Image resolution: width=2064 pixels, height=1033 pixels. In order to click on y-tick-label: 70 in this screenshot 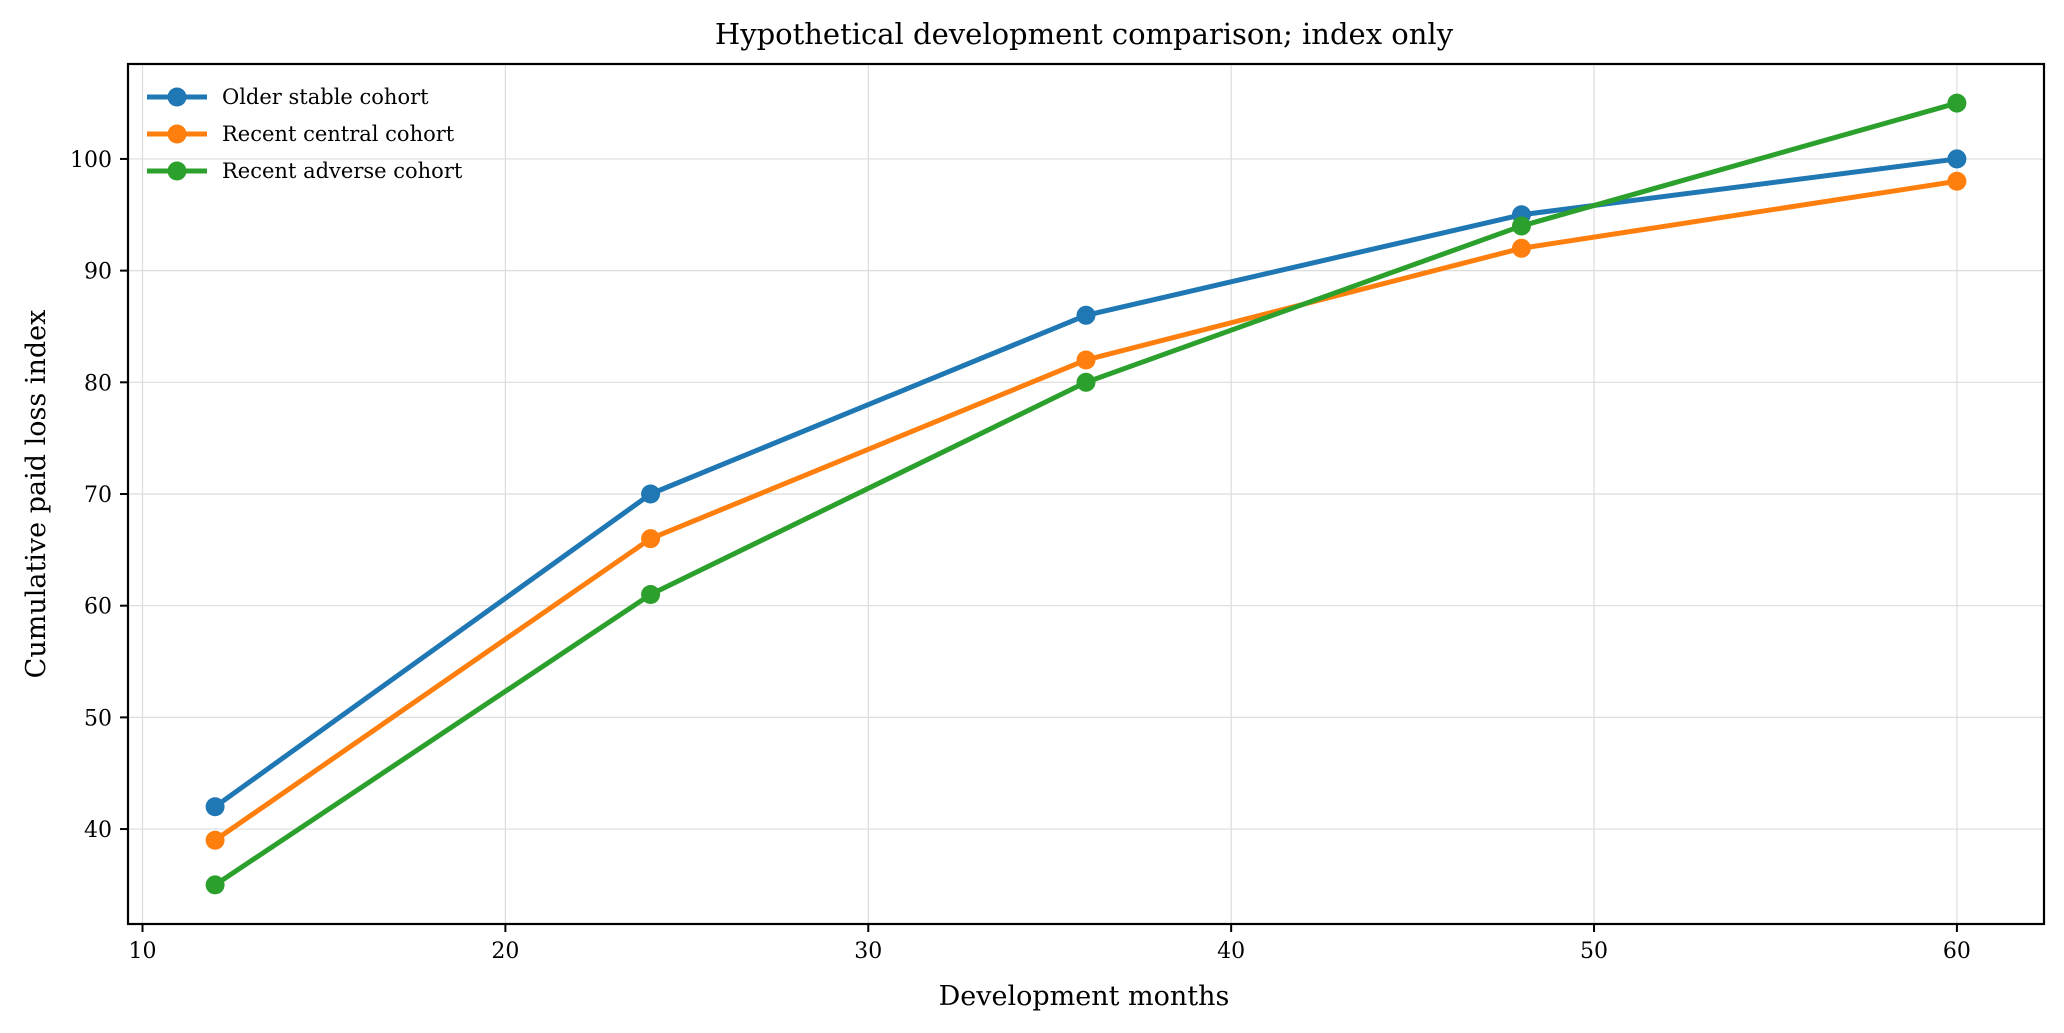, I will do `click(98, 495)`.